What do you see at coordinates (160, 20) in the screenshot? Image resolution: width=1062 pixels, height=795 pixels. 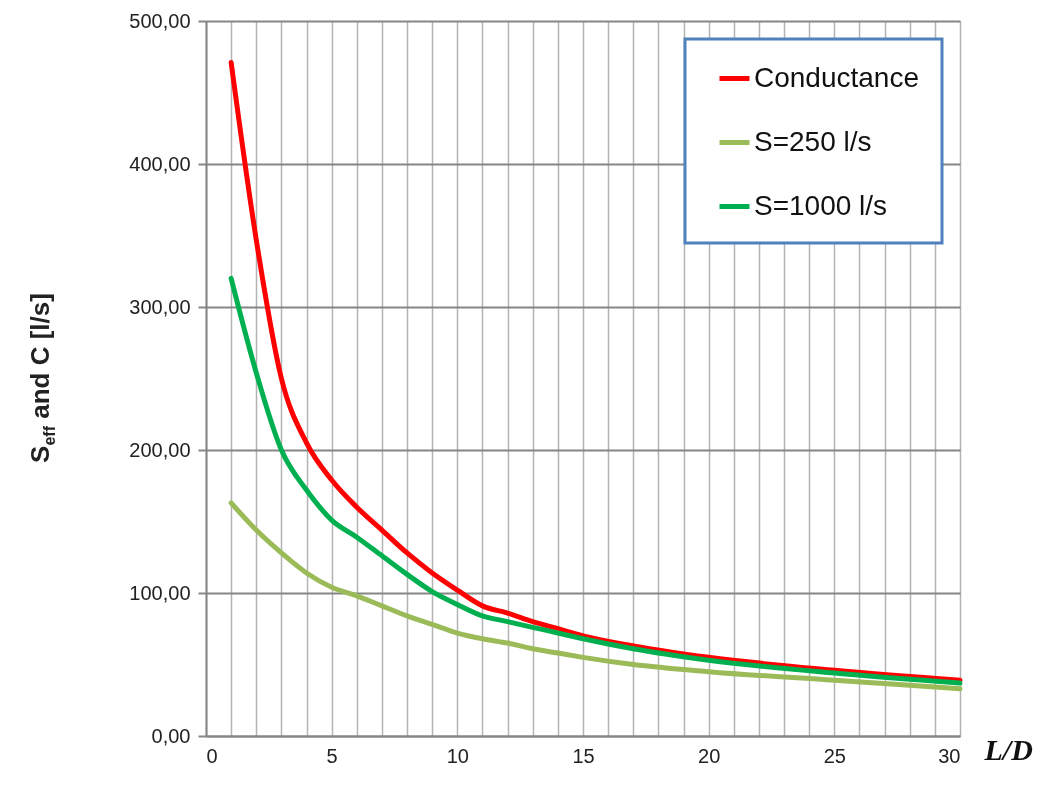 I see `y-tick-label: 500,00` at bounding box center [160, 20].